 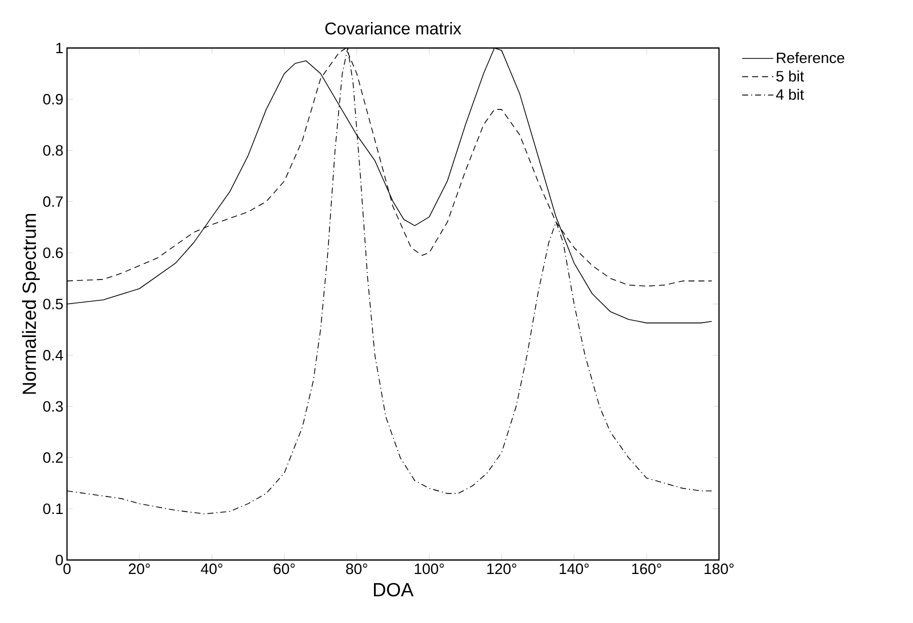 I want to click on legend-label: Reference, so click(x=810, y=58).